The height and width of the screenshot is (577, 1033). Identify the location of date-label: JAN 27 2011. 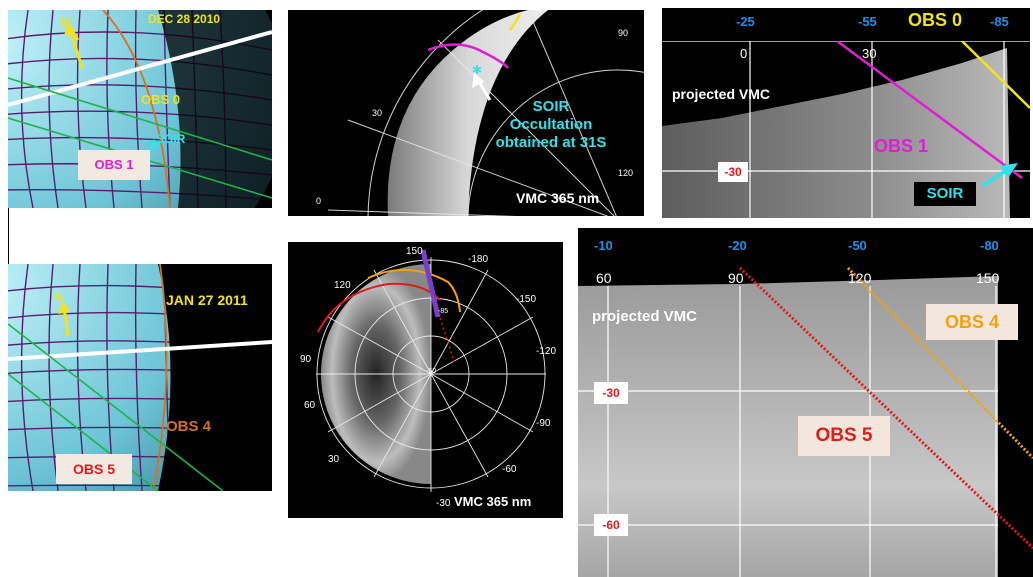
(207, 300).